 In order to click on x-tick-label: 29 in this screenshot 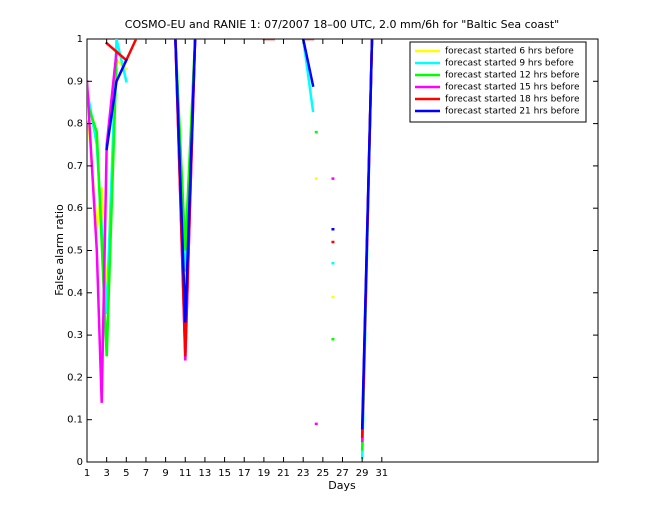, I will do `click(362, 473)`.